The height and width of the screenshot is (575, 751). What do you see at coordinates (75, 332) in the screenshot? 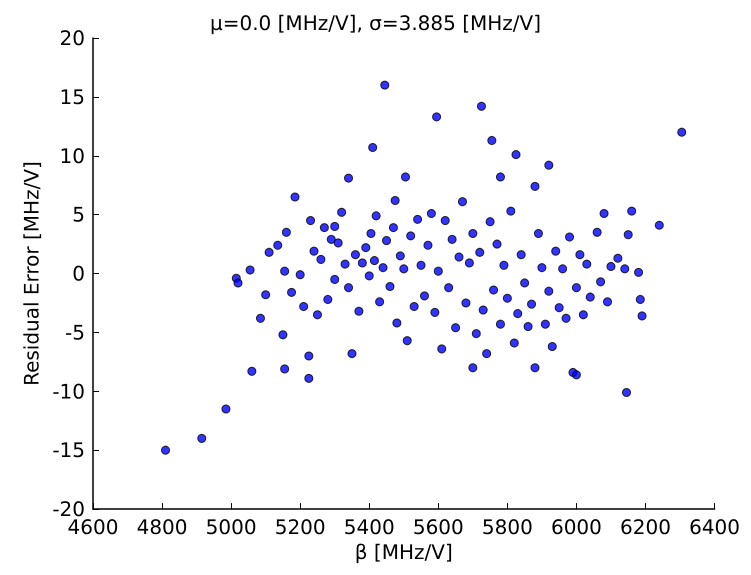
I see `y-tick-label: -5` at bounding box center [75, 332].